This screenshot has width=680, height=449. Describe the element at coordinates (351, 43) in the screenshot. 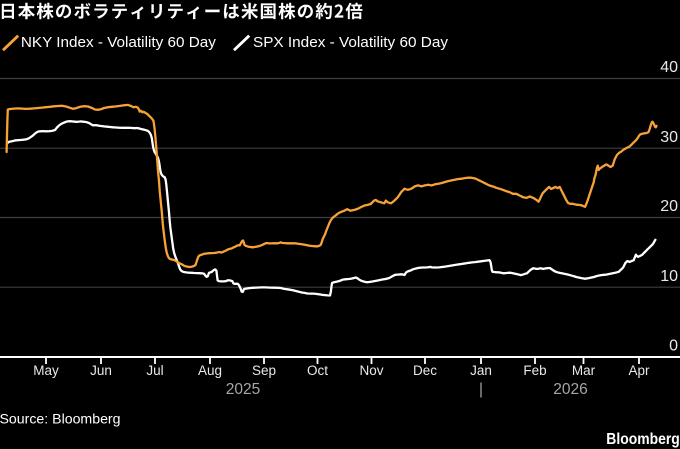

I see `svg-text: SPX Index - Volatility 60 Day` at that location.